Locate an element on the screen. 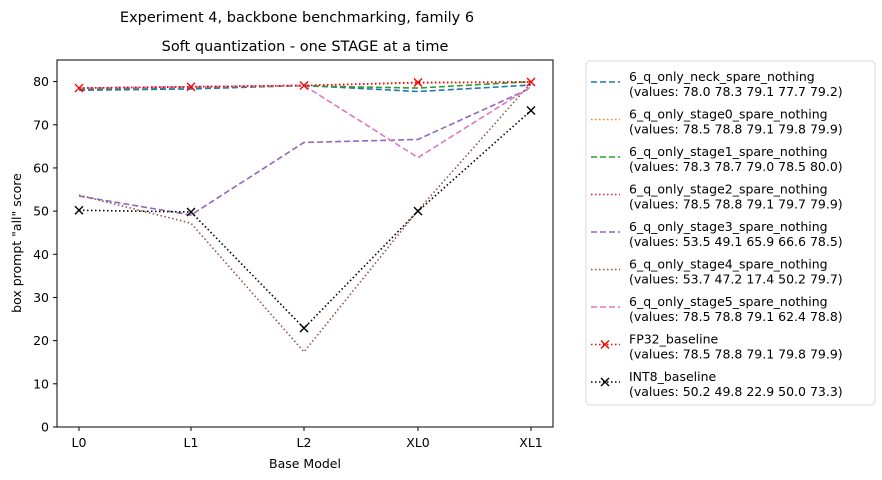 Image resolution: width=882 pixels, height=480 pixels. y-tick-label: 0 is located at coordinates (45, 427).